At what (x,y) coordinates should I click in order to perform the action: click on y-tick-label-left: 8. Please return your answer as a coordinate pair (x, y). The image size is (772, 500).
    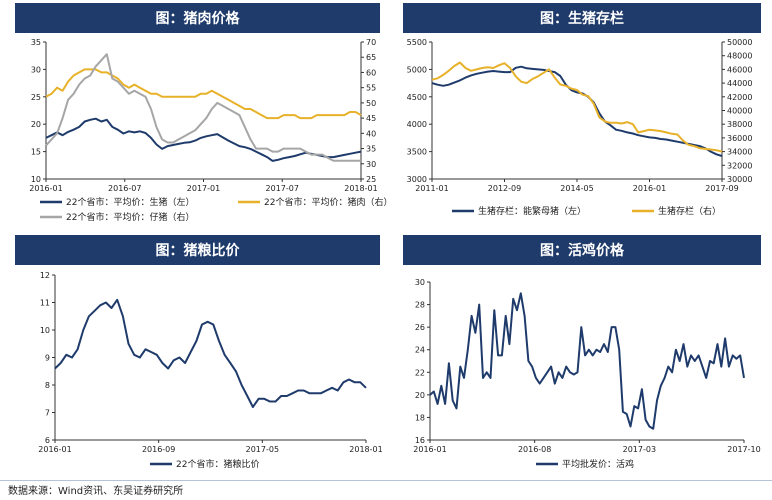
    Looking at the image, I should click on (47, 385).